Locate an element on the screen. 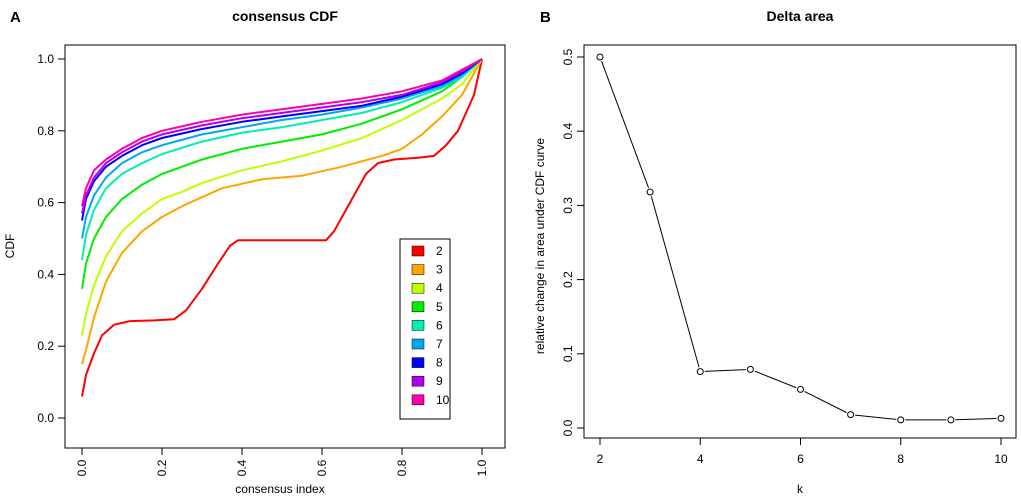  legend-label-k5: 5 is located at coordinates (439, 307).